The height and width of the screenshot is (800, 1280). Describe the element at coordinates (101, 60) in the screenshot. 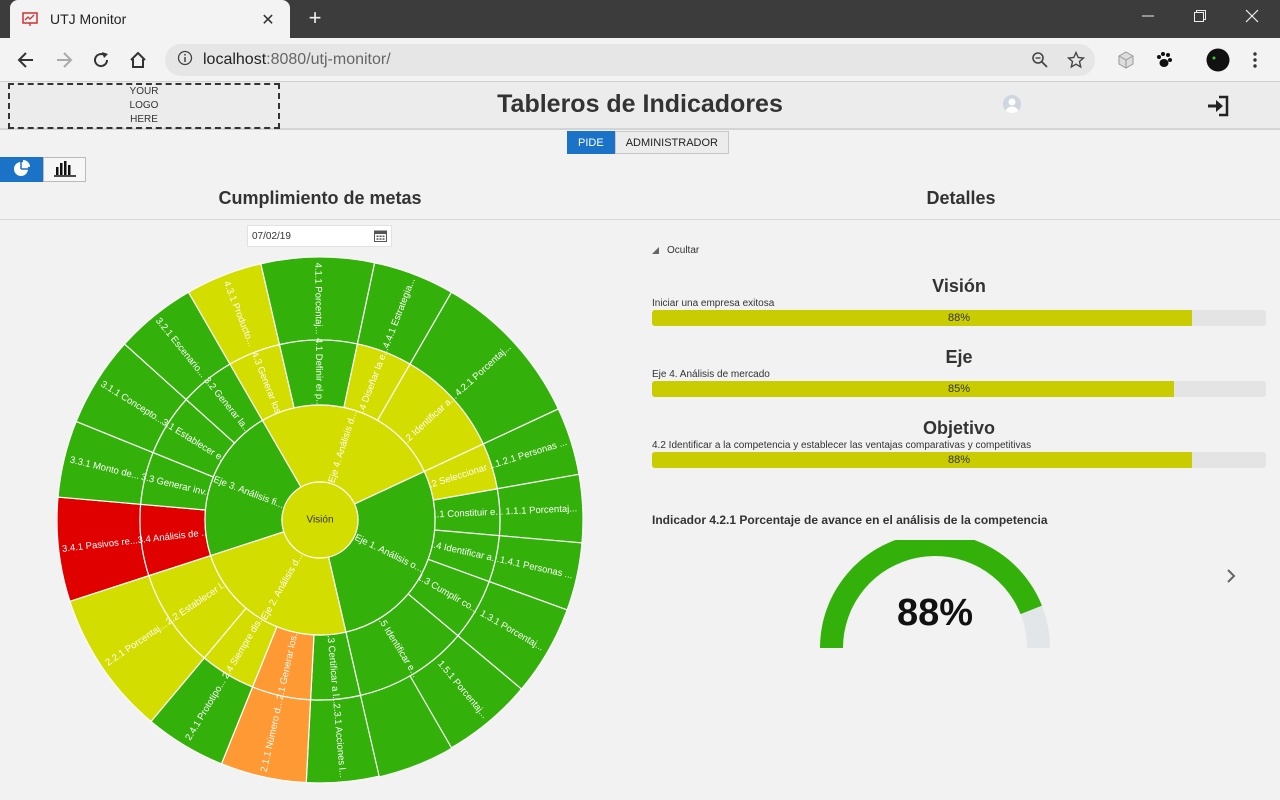

I see `reload-icon` at that location.